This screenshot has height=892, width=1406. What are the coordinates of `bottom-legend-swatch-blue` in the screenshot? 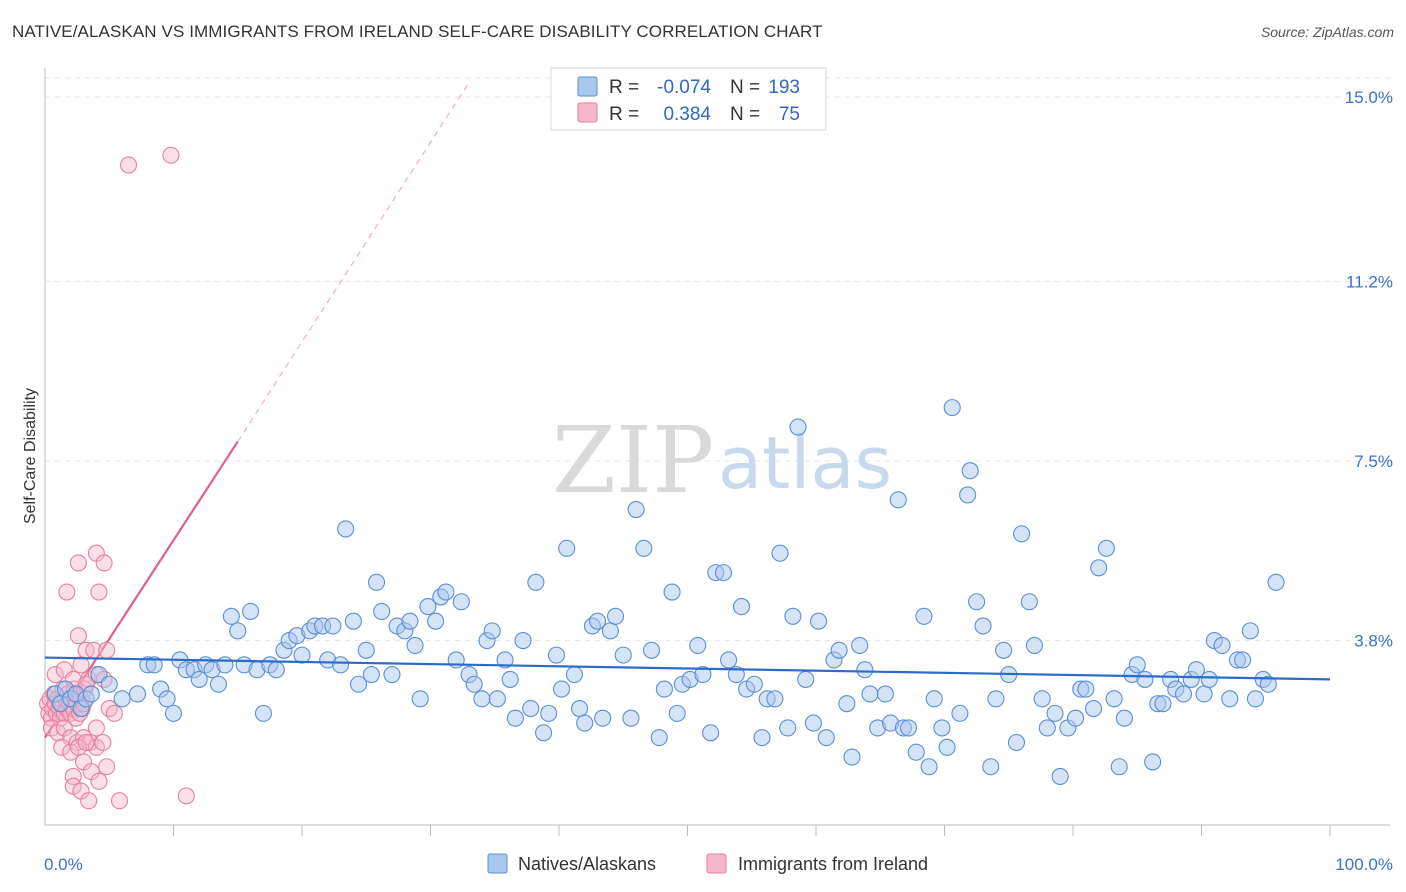 It's located at (497, 863).